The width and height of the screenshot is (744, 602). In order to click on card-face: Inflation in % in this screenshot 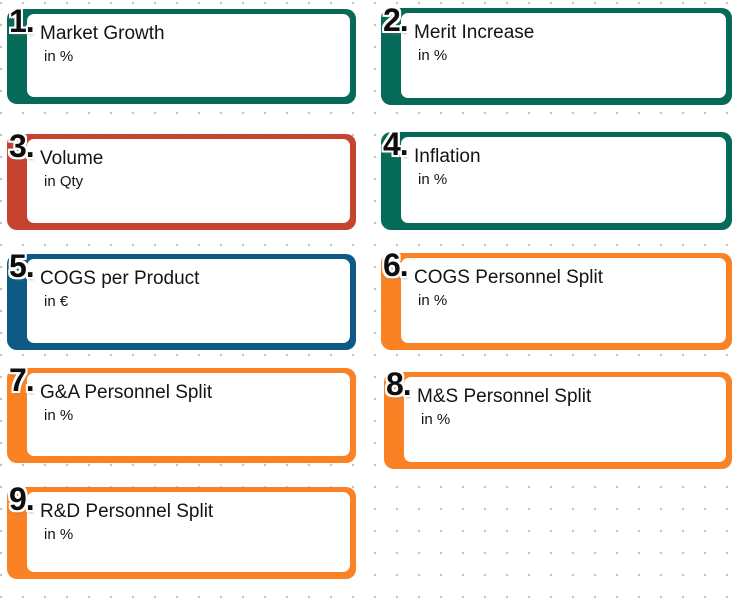, I will do `click(563, 180)`.